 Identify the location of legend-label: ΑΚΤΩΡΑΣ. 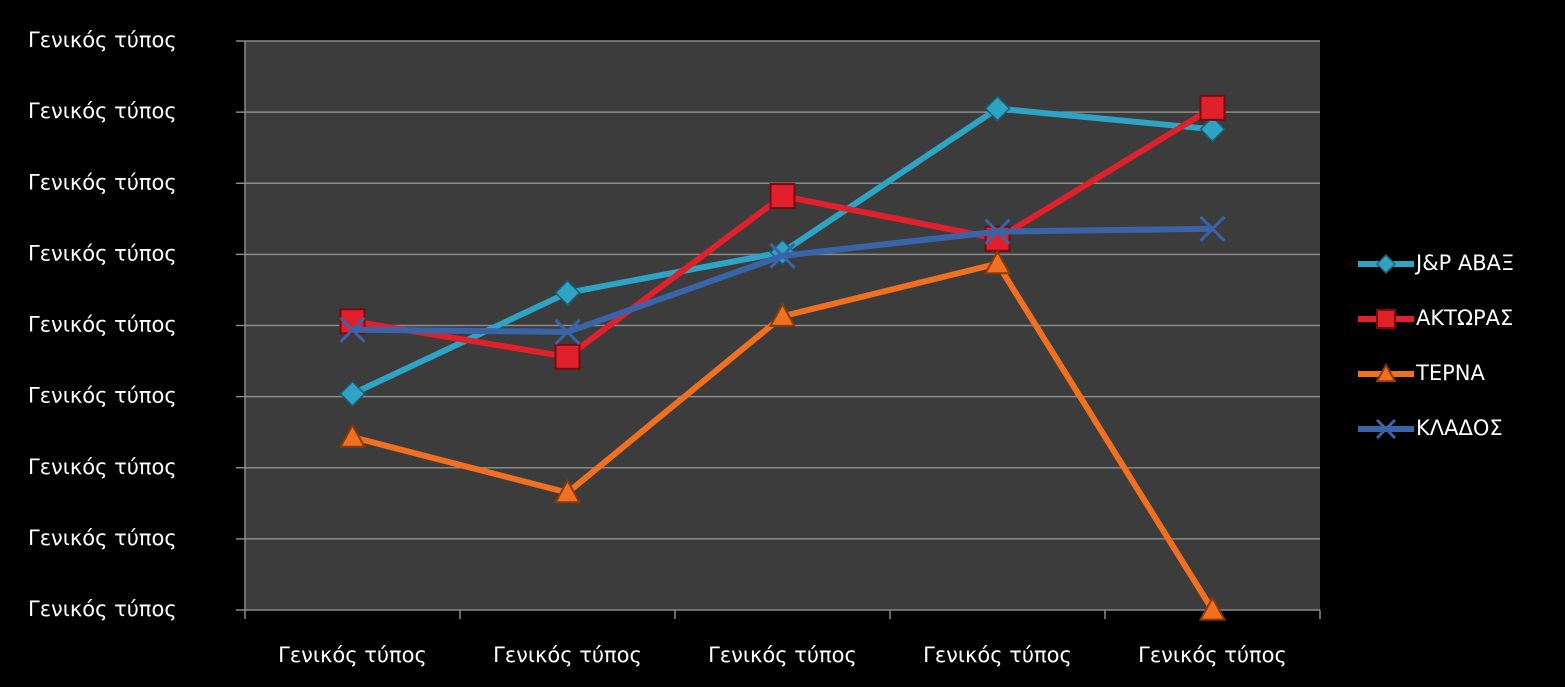
(1464, 318).